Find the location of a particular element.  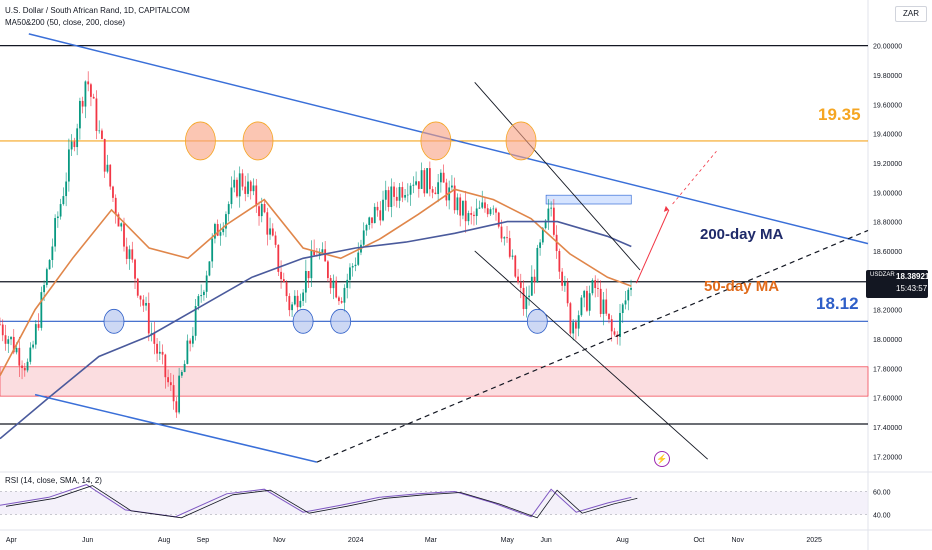

y-tick-label: 19.00000 is located at coordinates (887, 193).